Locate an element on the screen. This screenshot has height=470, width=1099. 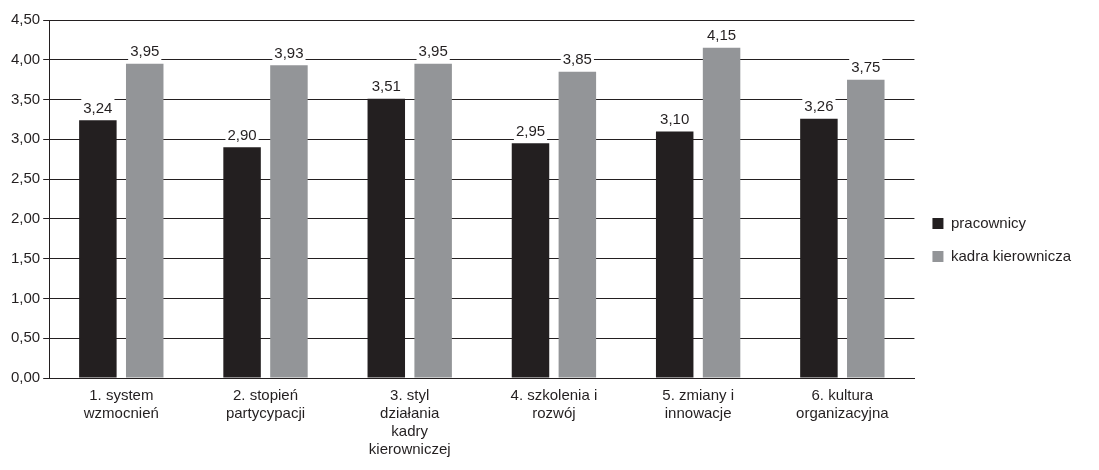
data-label: 3,93 is located at coordinates (289, 52).